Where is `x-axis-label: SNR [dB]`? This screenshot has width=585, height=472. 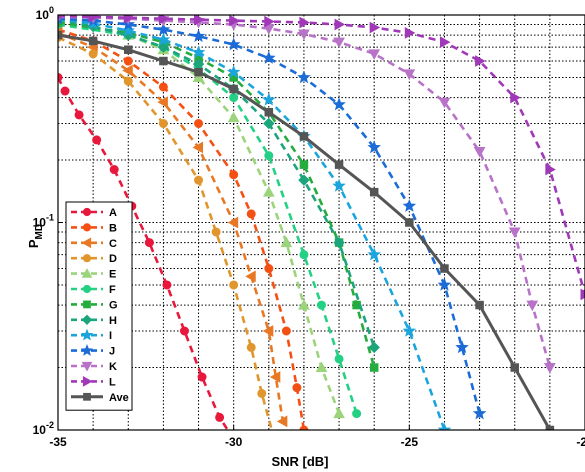
x-axis-label: SNR [dB] is located at coordinates (299, 461).